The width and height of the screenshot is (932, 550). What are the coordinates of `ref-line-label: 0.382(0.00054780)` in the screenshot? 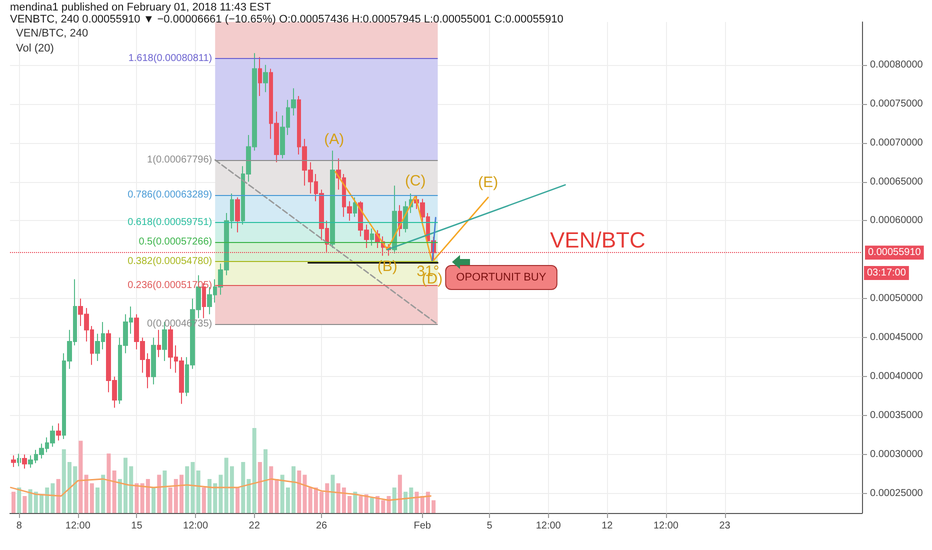 It's located at (170, 261).